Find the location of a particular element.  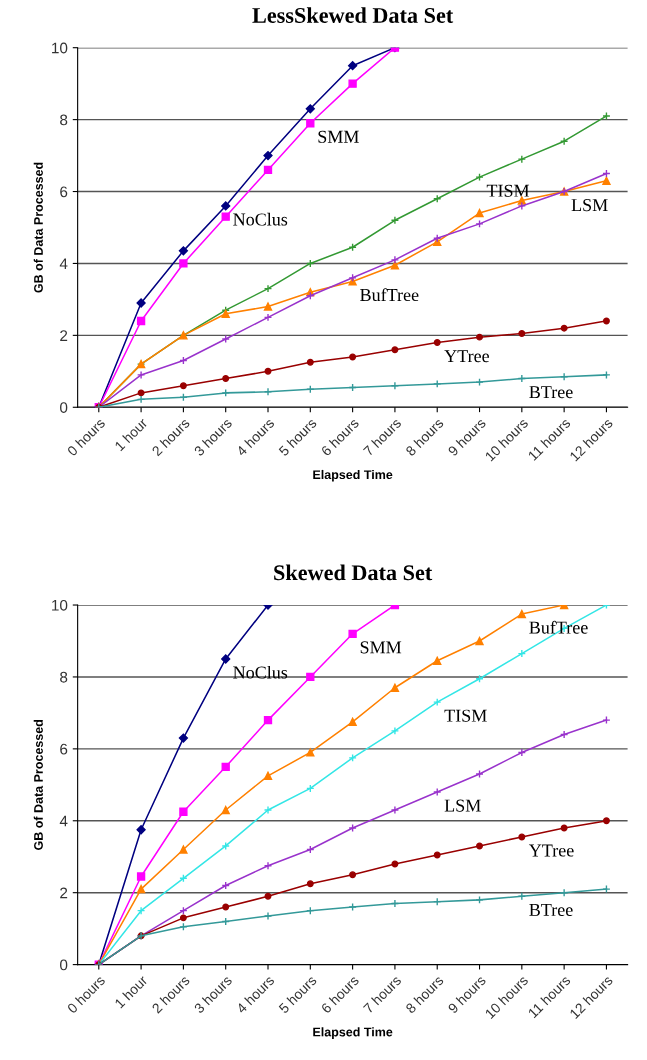

chart-title: Skewed Data Set is located at coordinates (353, 572).